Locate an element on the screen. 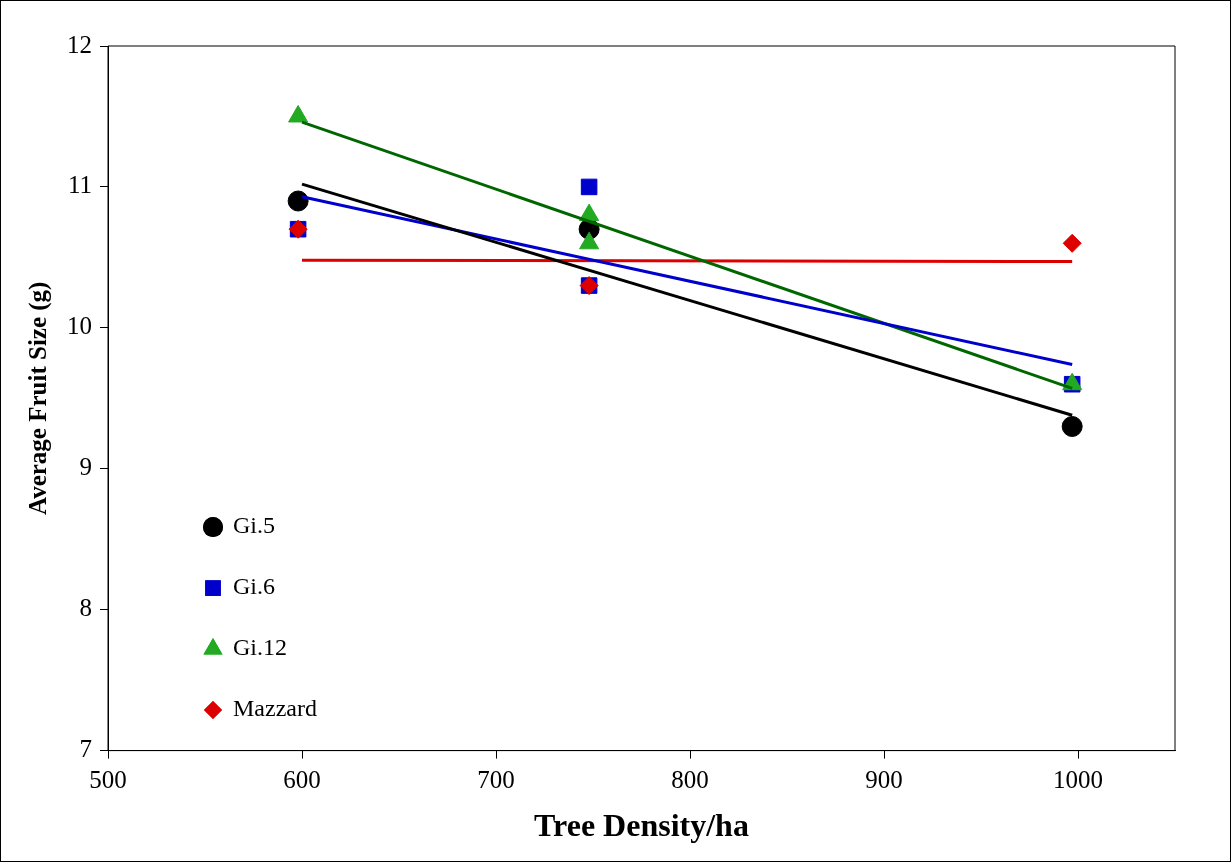 The height and width of the screenshot is (862, 1231). y-tick-label: 9 is located at coordinates (85, 467).